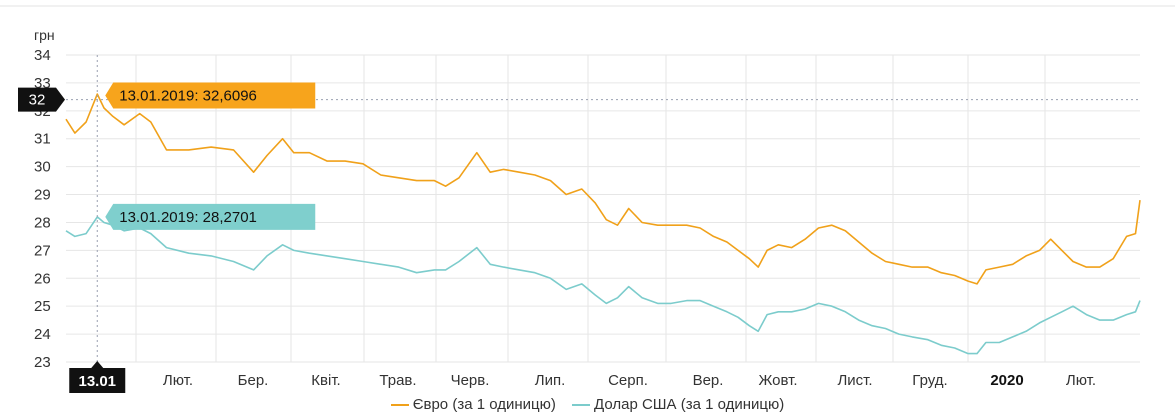  Describe the element at coordinates (581, 405) in the screenshot. I see `legend-swatch-dollar` at that location.